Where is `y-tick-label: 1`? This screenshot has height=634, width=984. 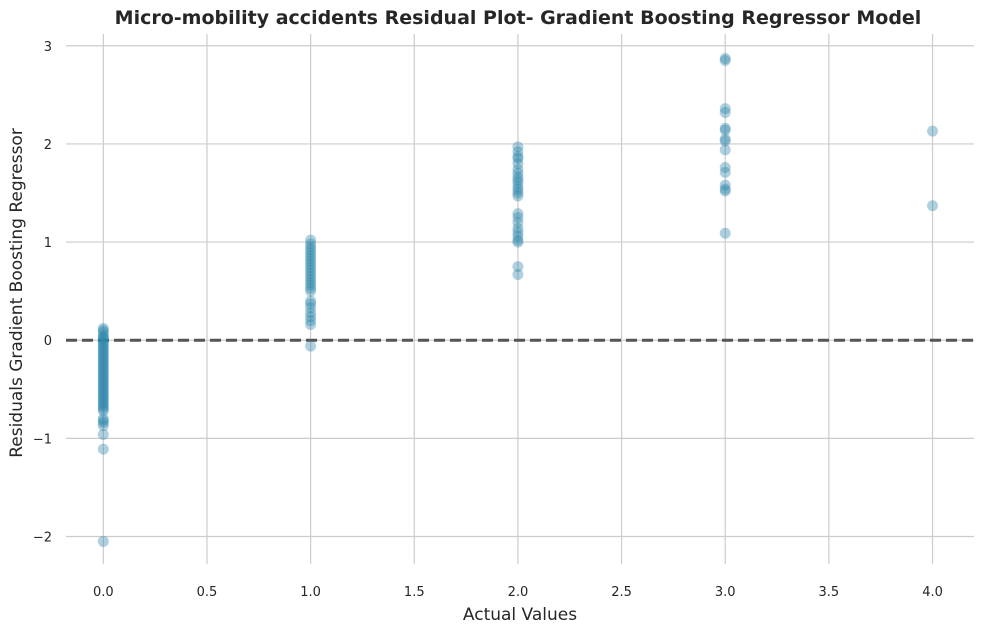 y-tick-label: 1 is located at coordinates (48, 243).